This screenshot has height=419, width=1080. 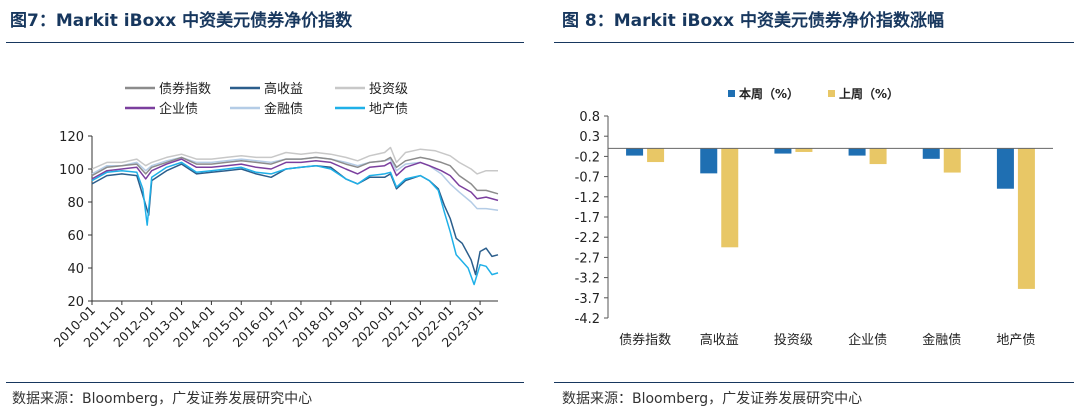 What do you see at coordinates (162, 399) in the screenshot?
I see `figure-7-source: 数据来源：Bloomberg，广发证券发展研究中心` at bounding box center [162, 399].